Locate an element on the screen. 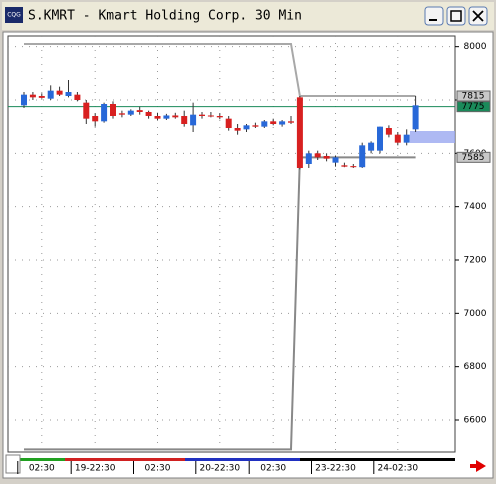 The height and width of the screenshot is (484, 496). maximize-icon is located at coordinates (456, 16).